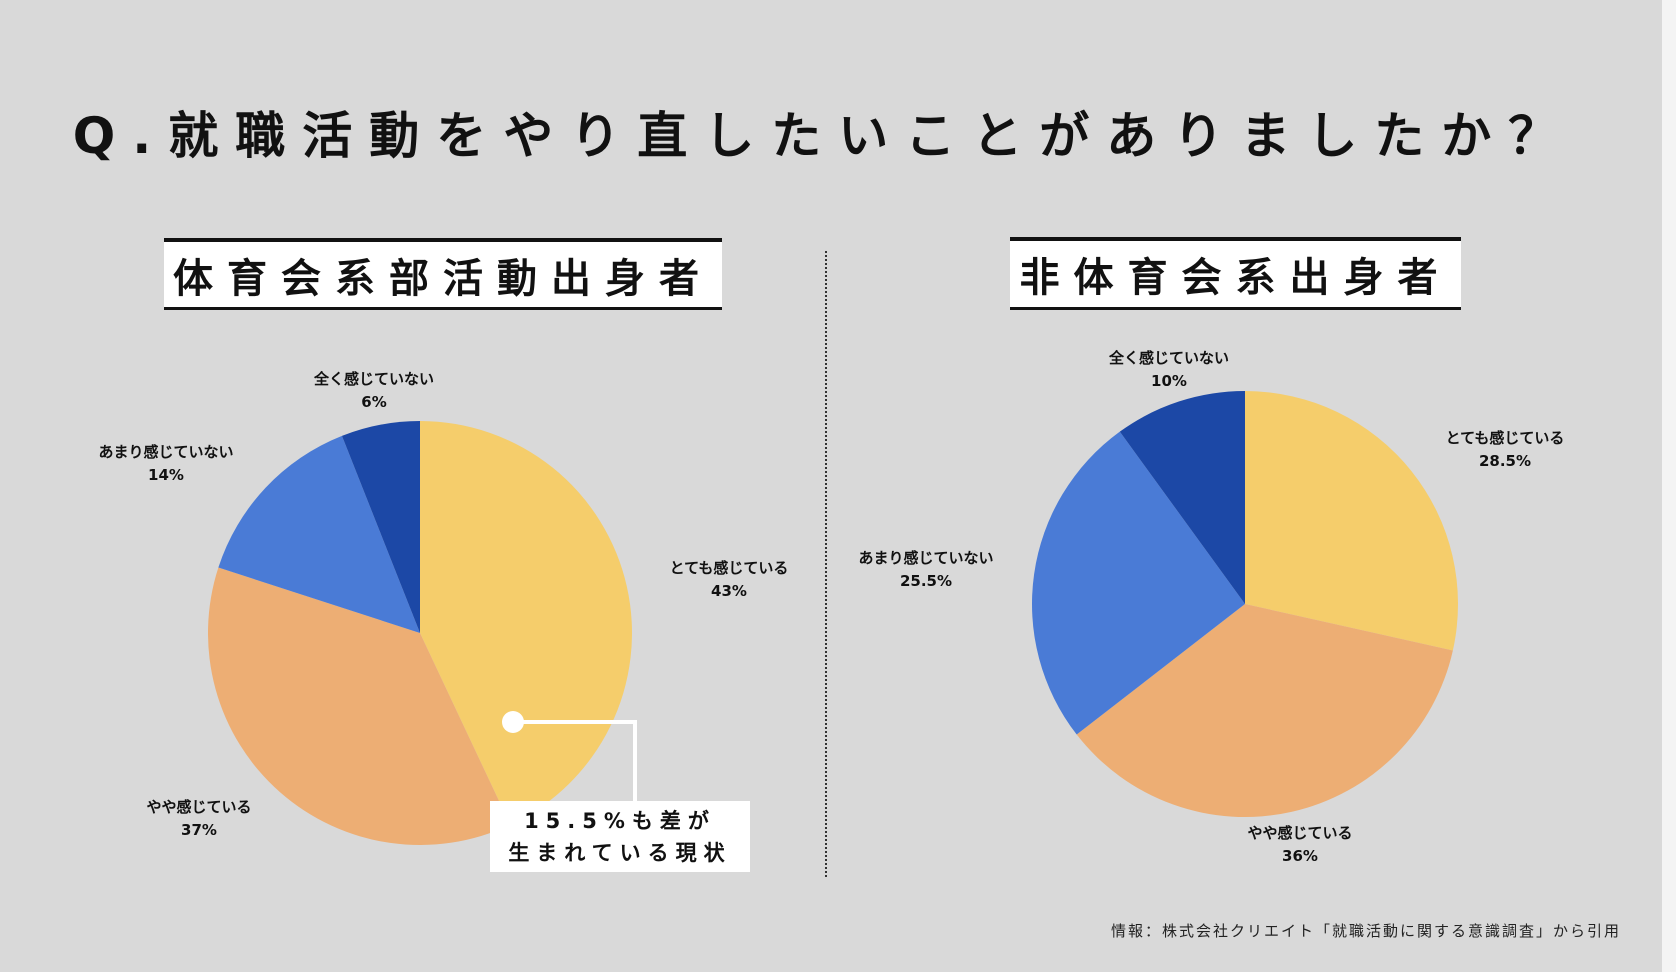 The height and width of the screenshot is (972, 1676). Describe the element at coordinates (620, 853) in the screenshot. I see `callout-line-2: 生まれている現状` at that location.